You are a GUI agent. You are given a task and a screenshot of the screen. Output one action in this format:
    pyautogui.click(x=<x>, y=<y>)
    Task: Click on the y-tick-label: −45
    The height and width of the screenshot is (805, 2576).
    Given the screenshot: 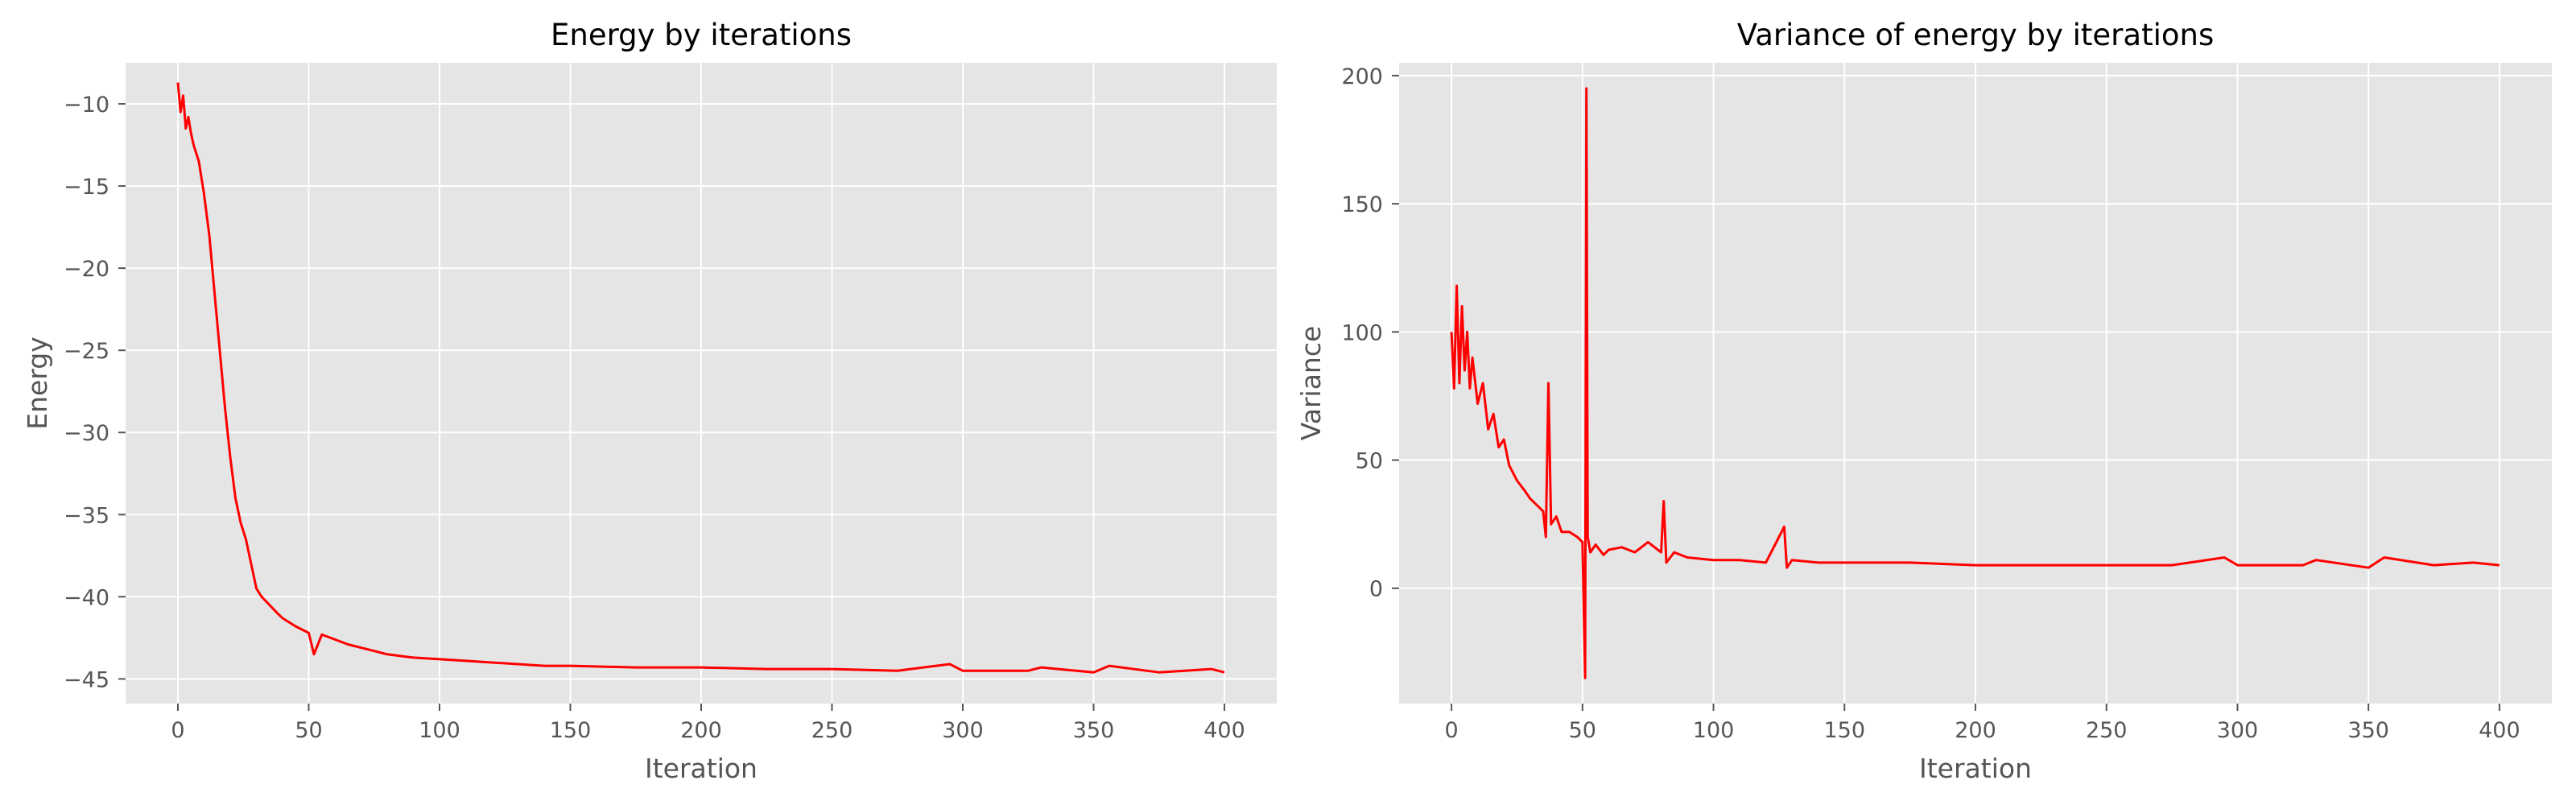 What is the action you would take?
    pyautogui.click(x=86, y=679)
    